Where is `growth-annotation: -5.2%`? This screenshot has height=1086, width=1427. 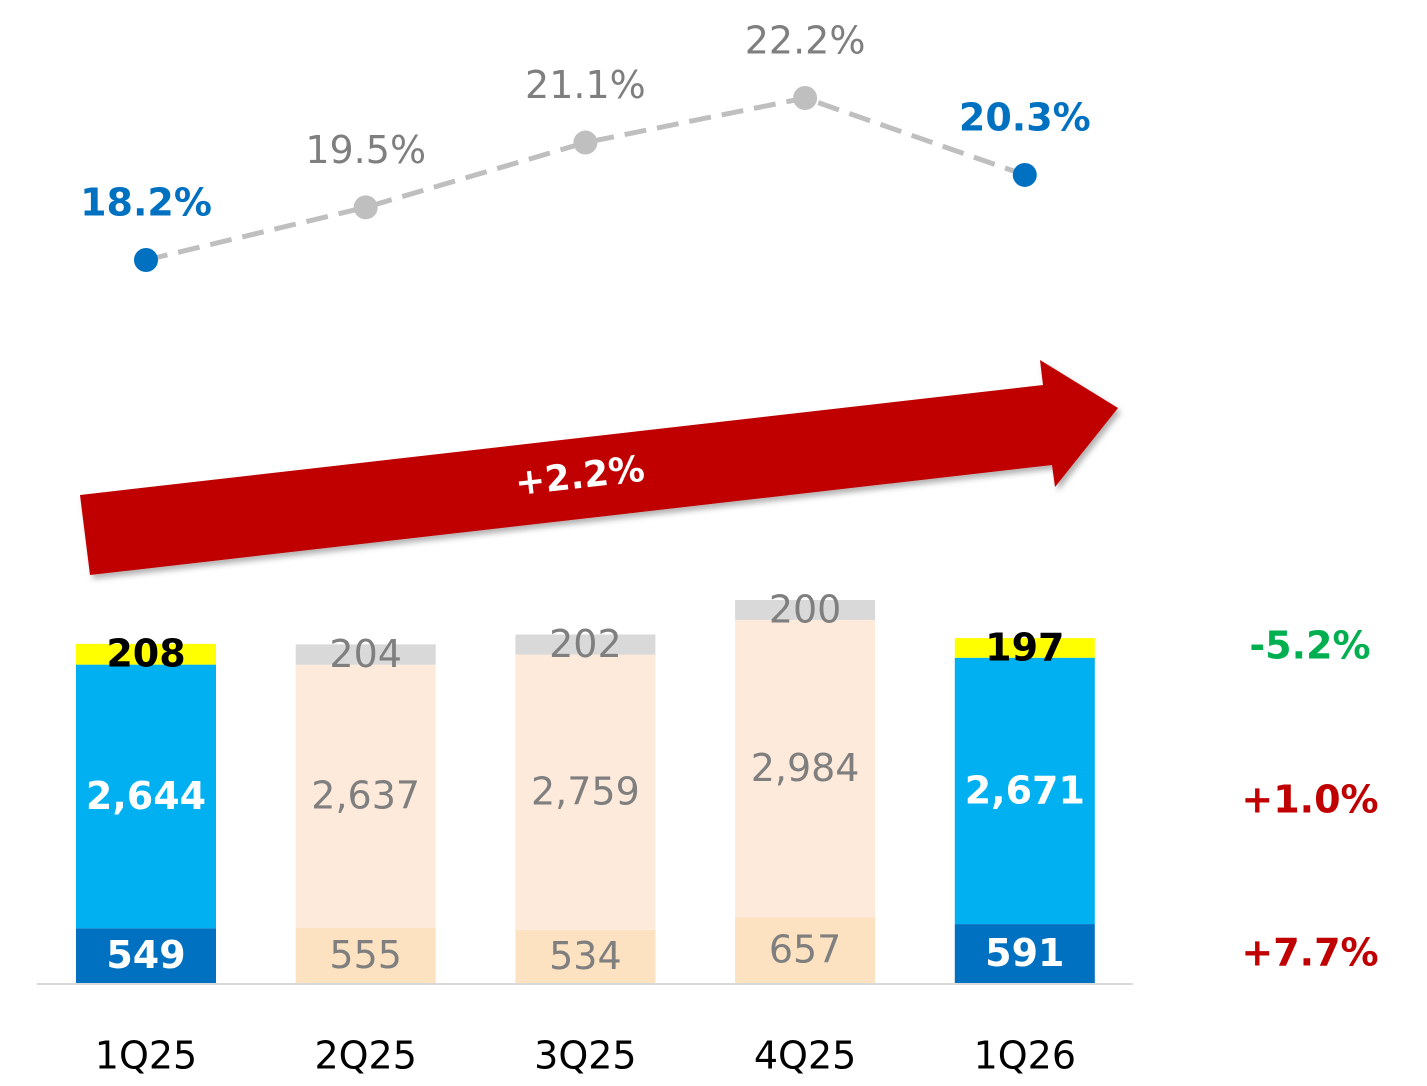 growth-annotation: -5.2% is located at coordinates (1309, 646).